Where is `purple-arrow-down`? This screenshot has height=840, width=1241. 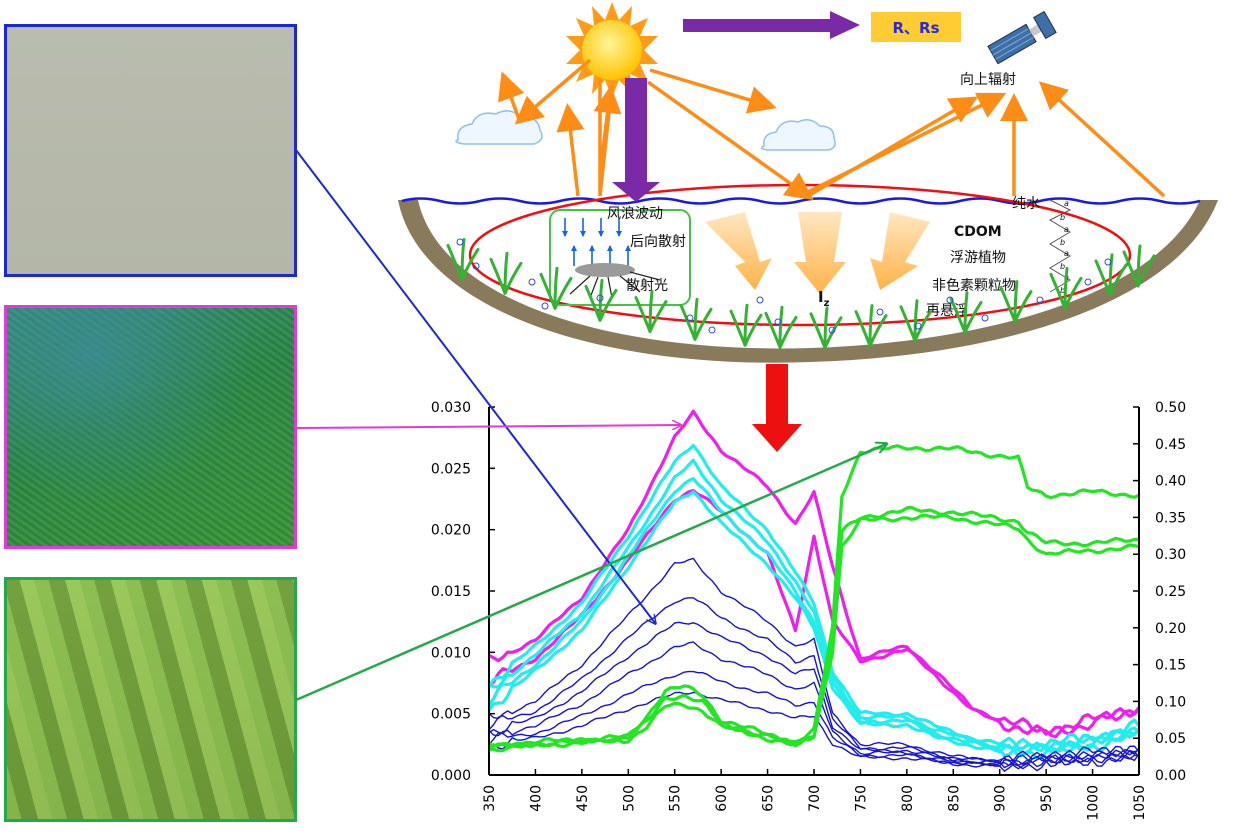
purple-arrow-down is located at coordinates (636, 140).